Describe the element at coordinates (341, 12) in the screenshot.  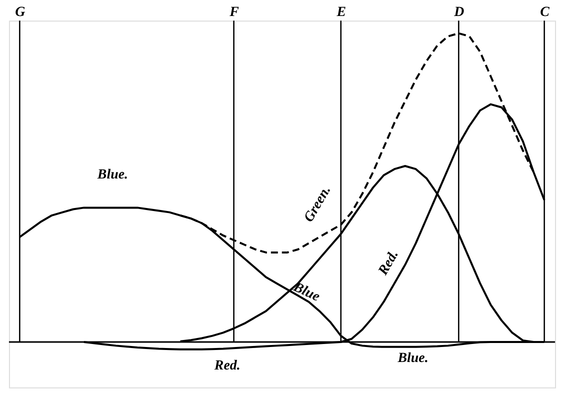
I see `x-tick-label: E` at that location.